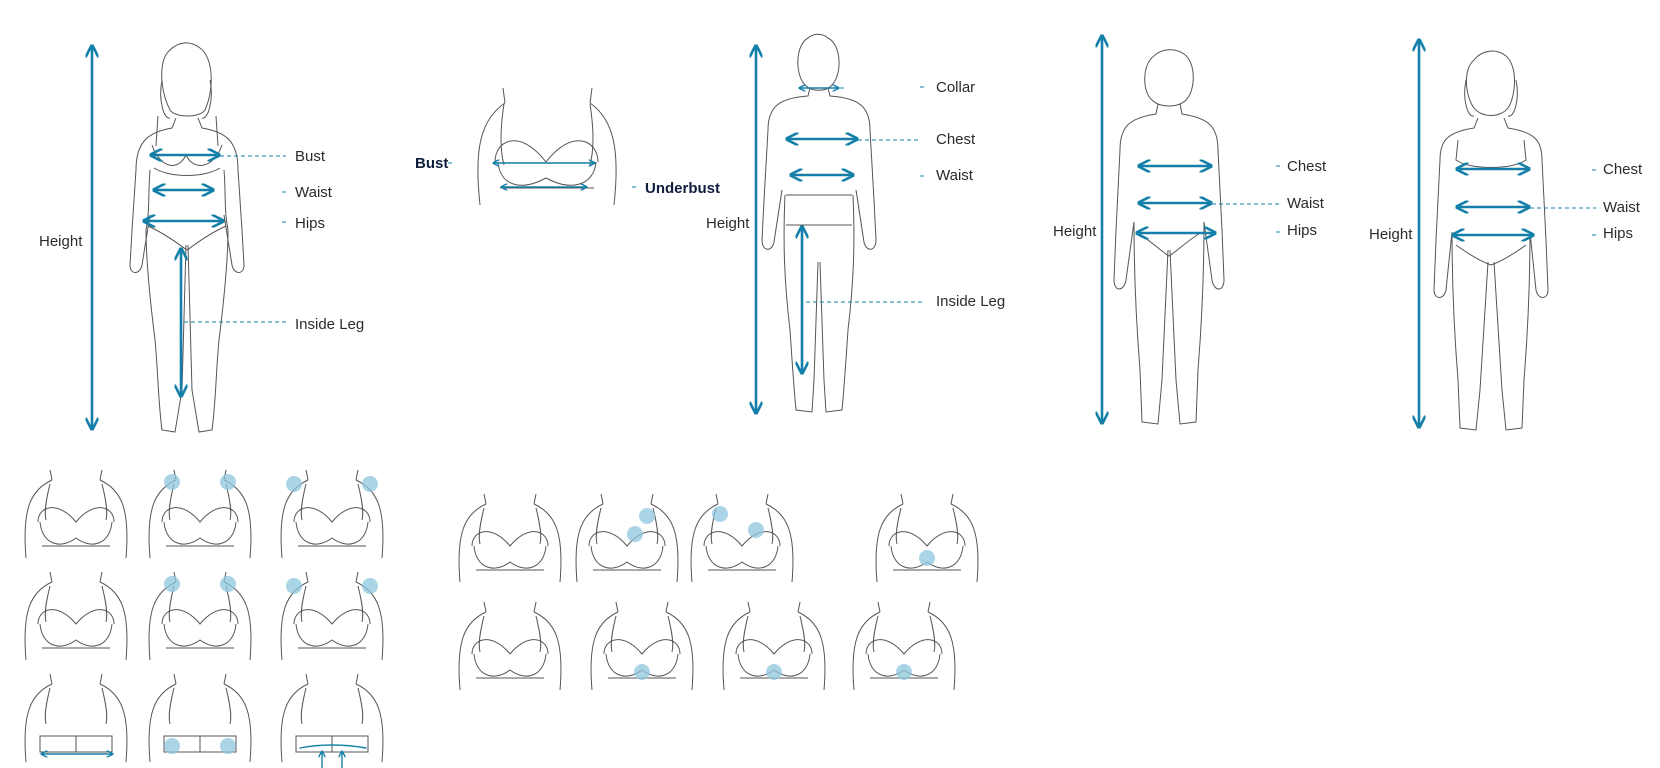  I want to click on bra-band-lift-icon, so click(332, 720).